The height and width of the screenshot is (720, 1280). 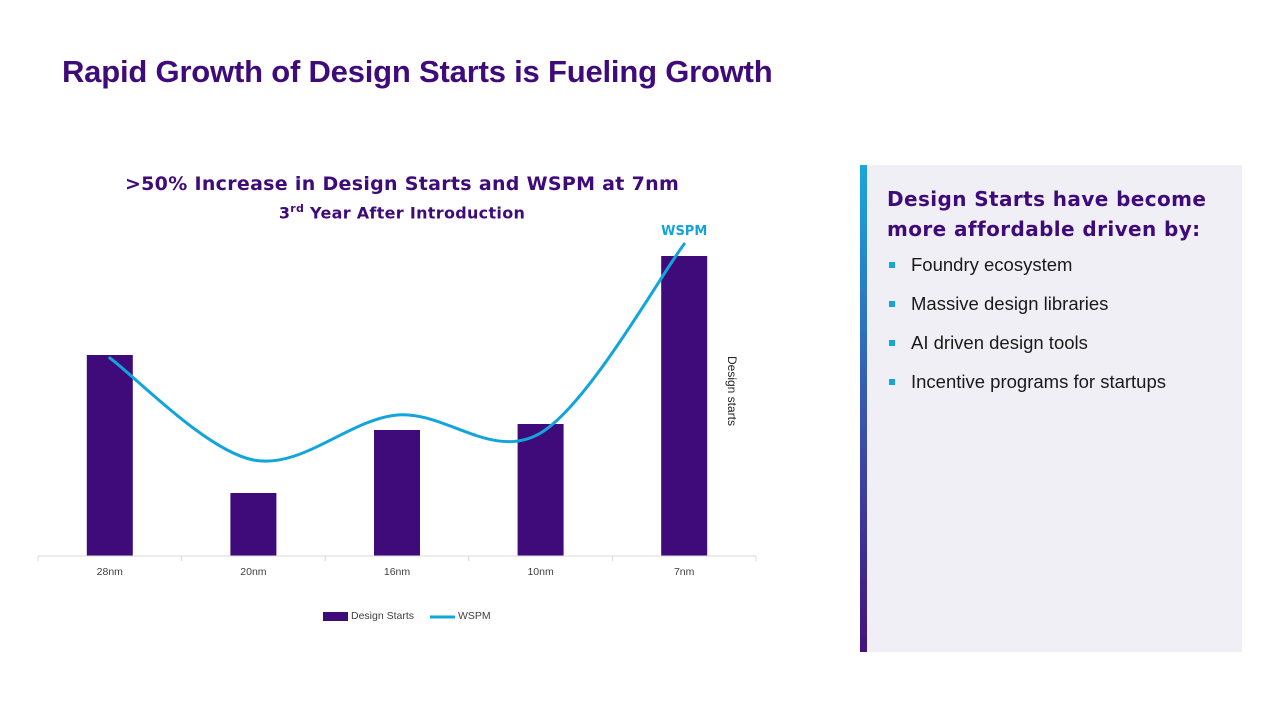 What do you see at coordinates (253, 524) in the screenshot?
I see `bar-20nm` at bounding box center [253, 524].